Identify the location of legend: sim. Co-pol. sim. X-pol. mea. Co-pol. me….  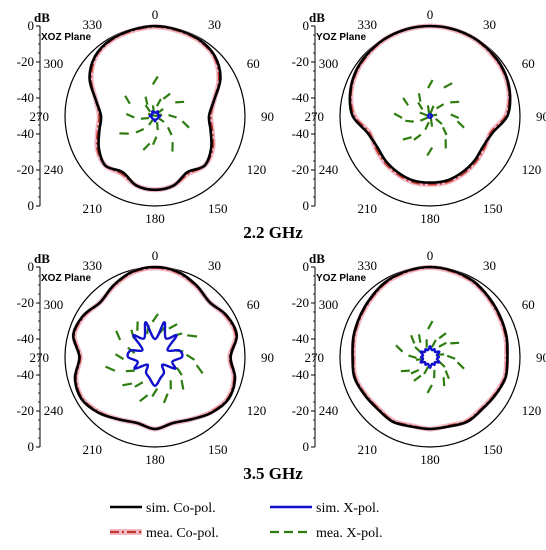
(246, 521).